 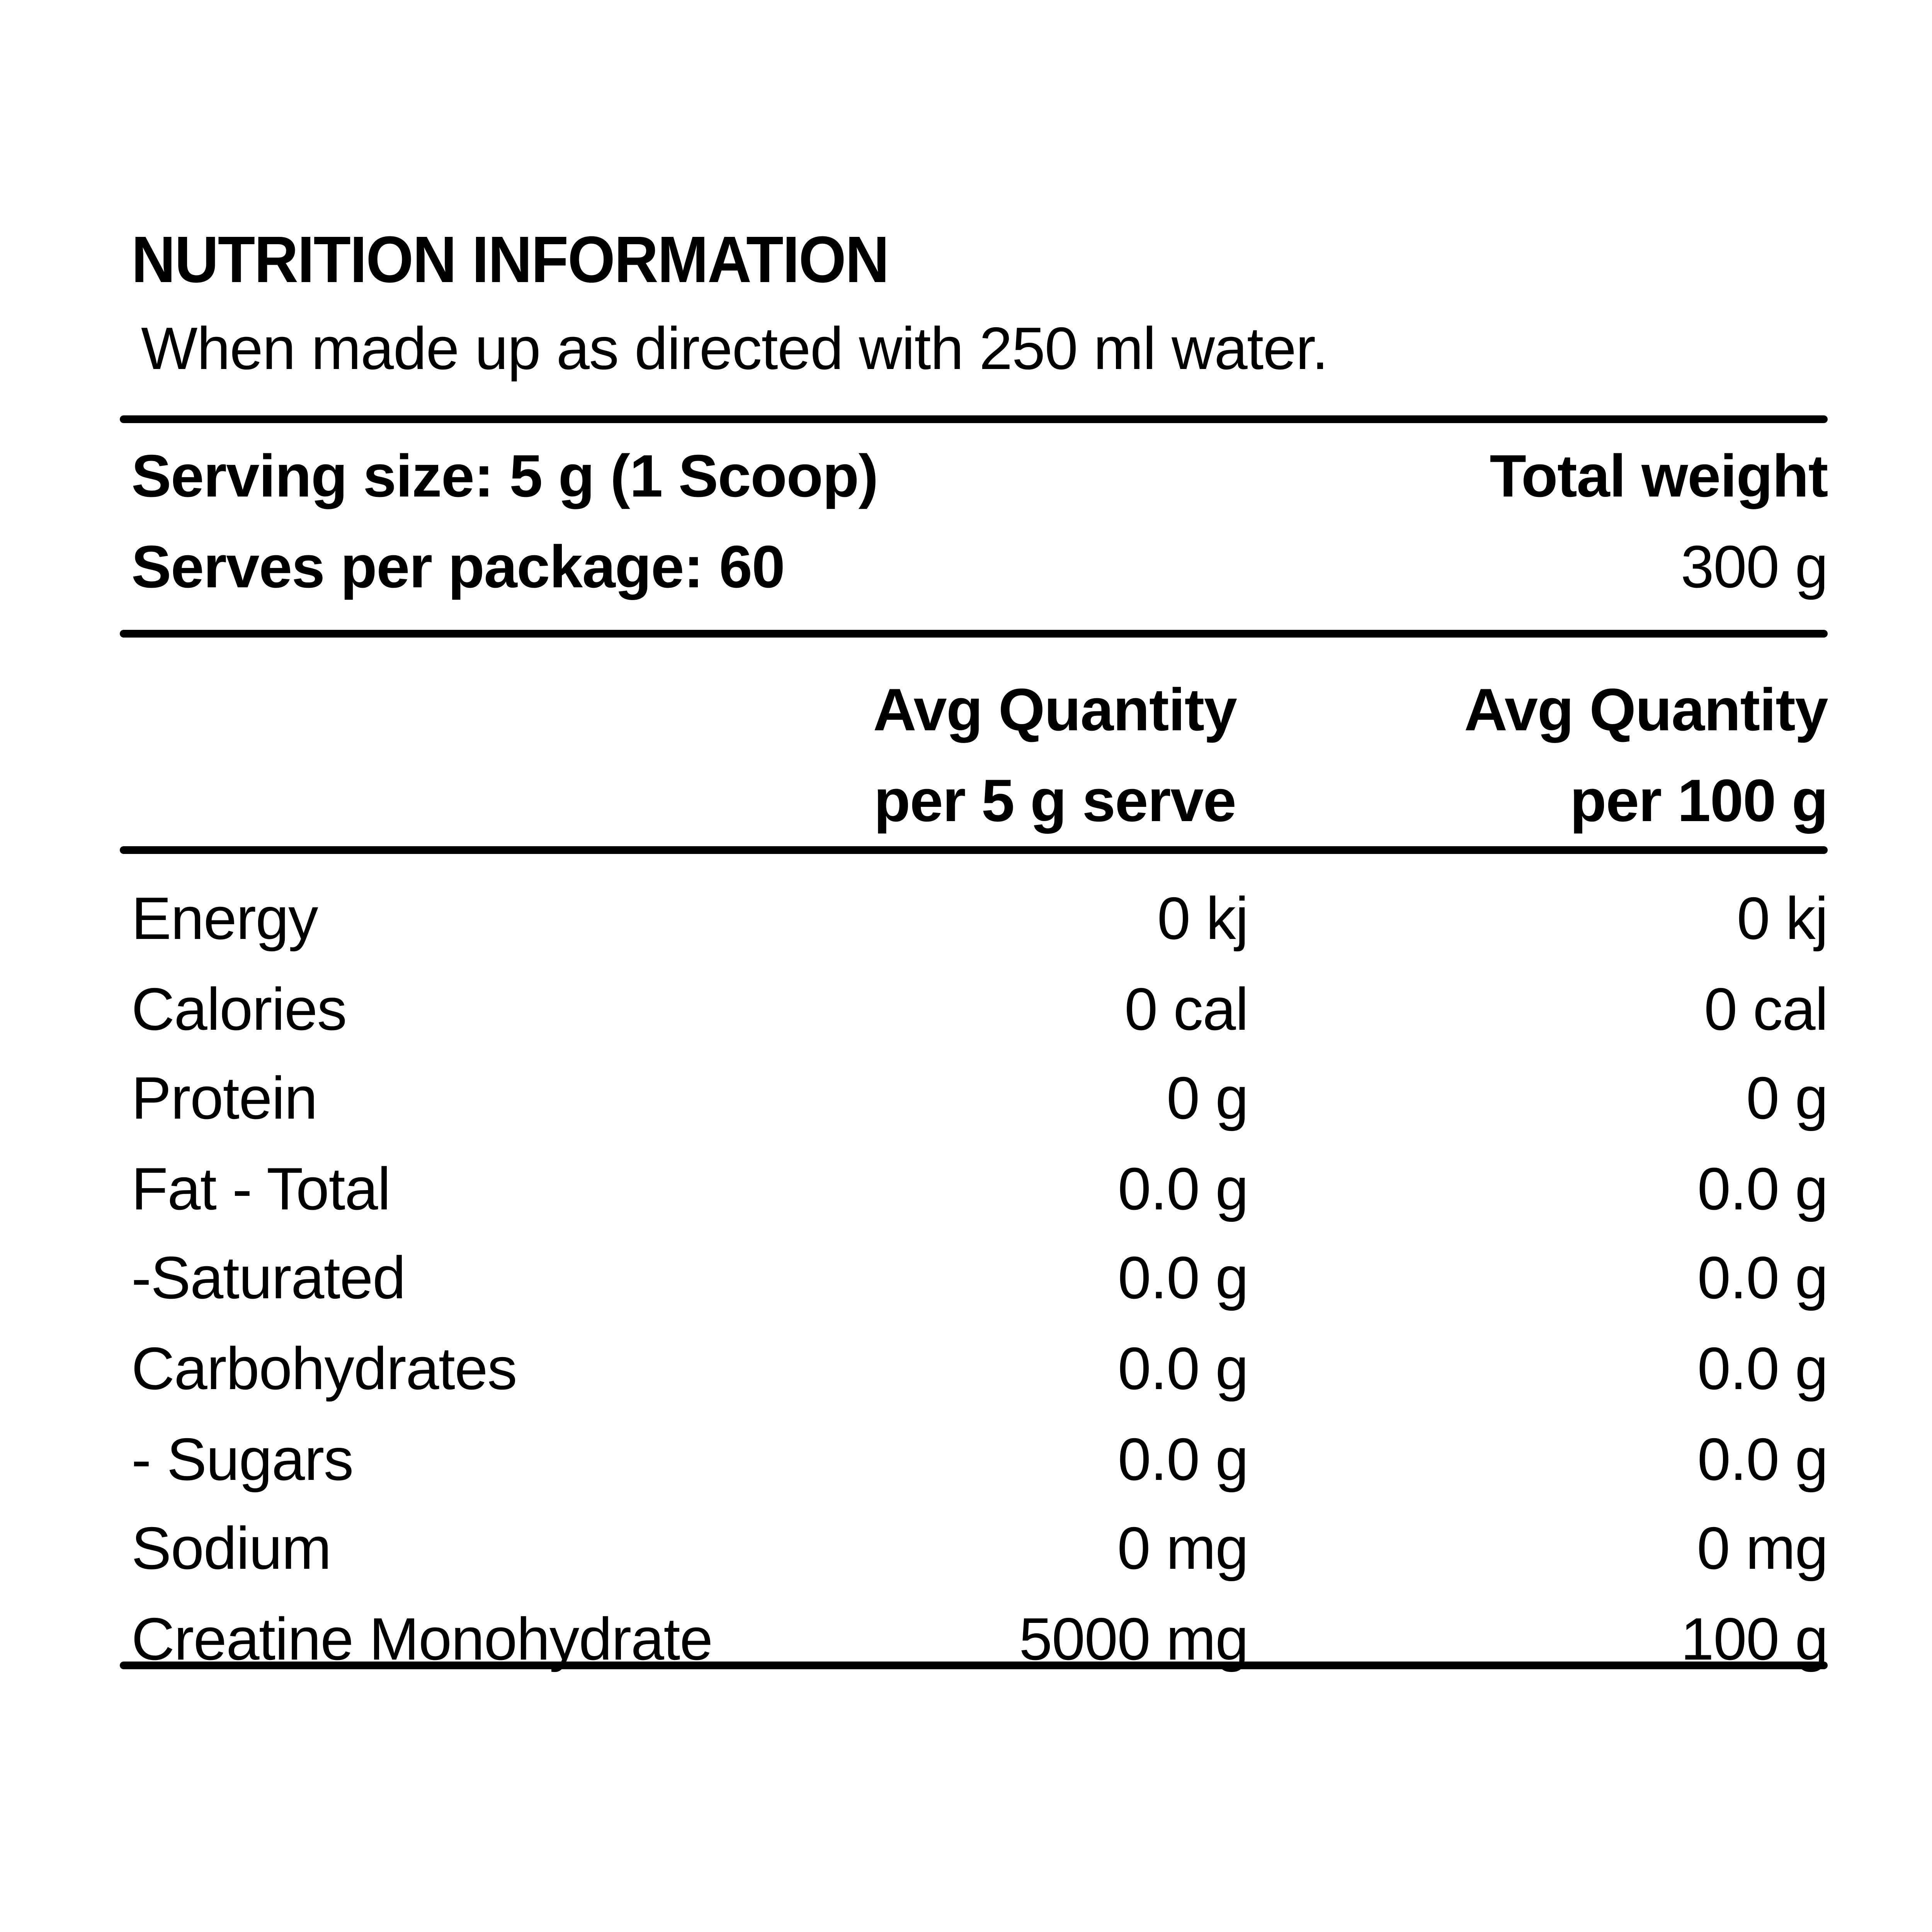 I want to click on row-label: Sodium, so click(x=232, y=1549).